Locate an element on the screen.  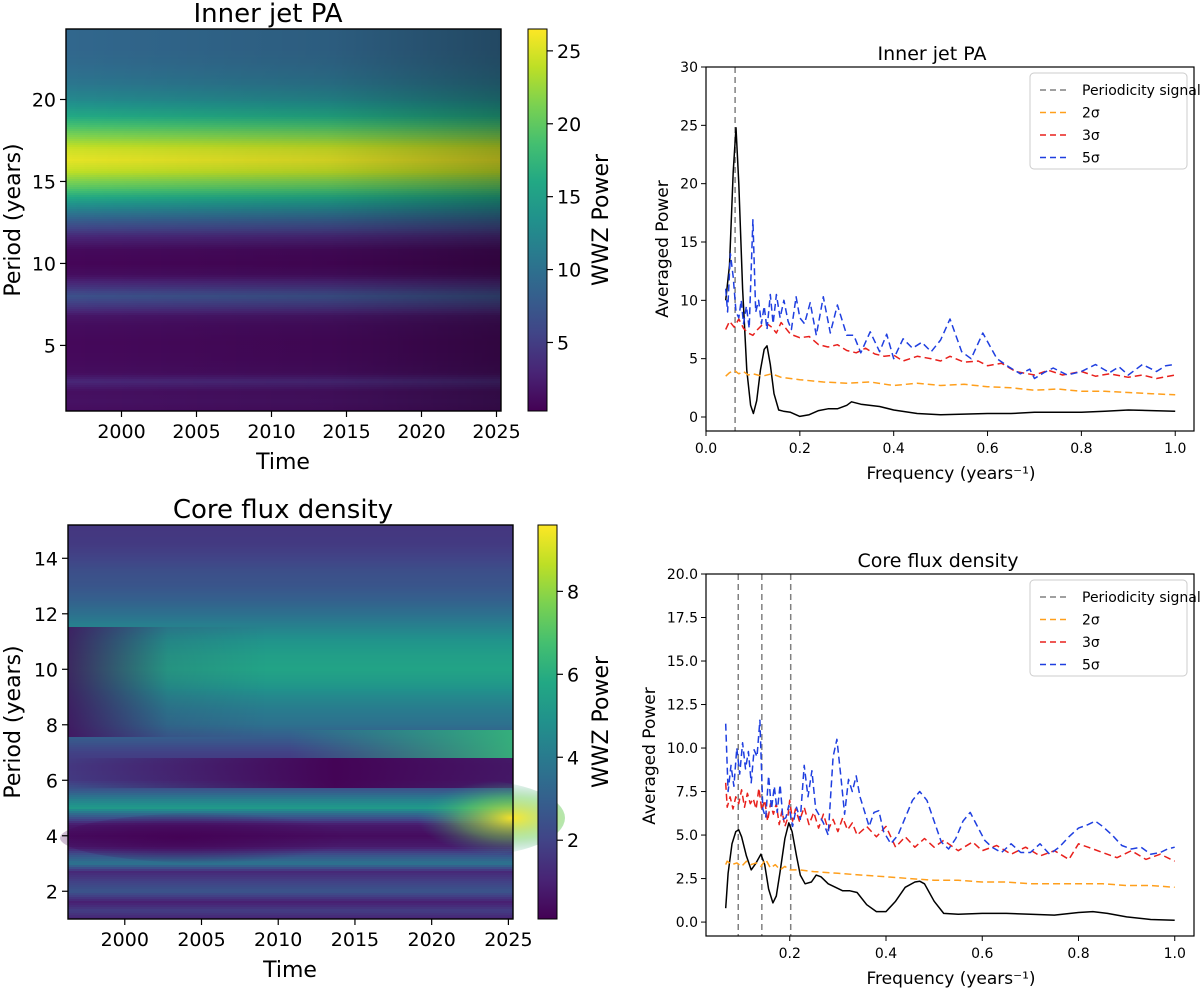
significance-line-2sigma is located at coordinates (950, 873).